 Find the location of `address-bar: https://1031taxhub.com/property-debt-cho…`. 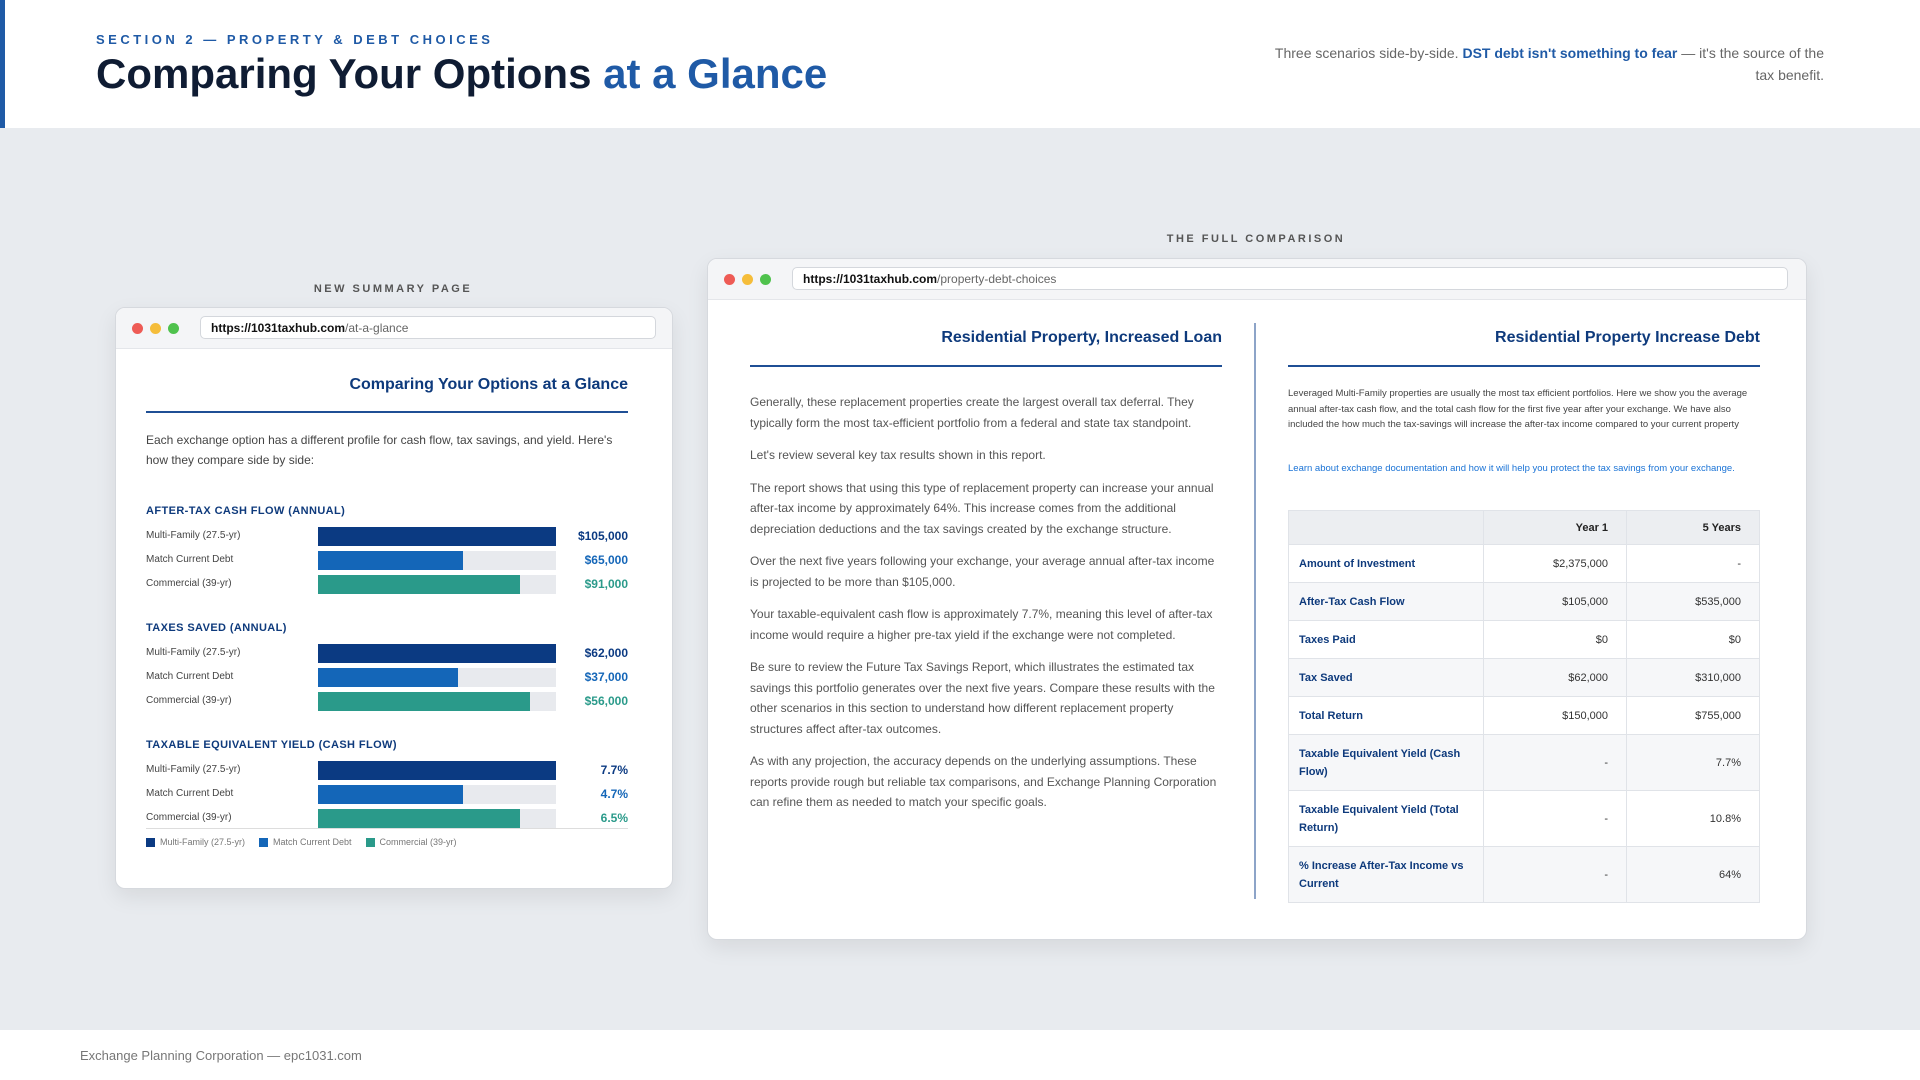

address-bar: https://1031taxhub.com/property-debt-cho… is located at coordinates (1290, 278).